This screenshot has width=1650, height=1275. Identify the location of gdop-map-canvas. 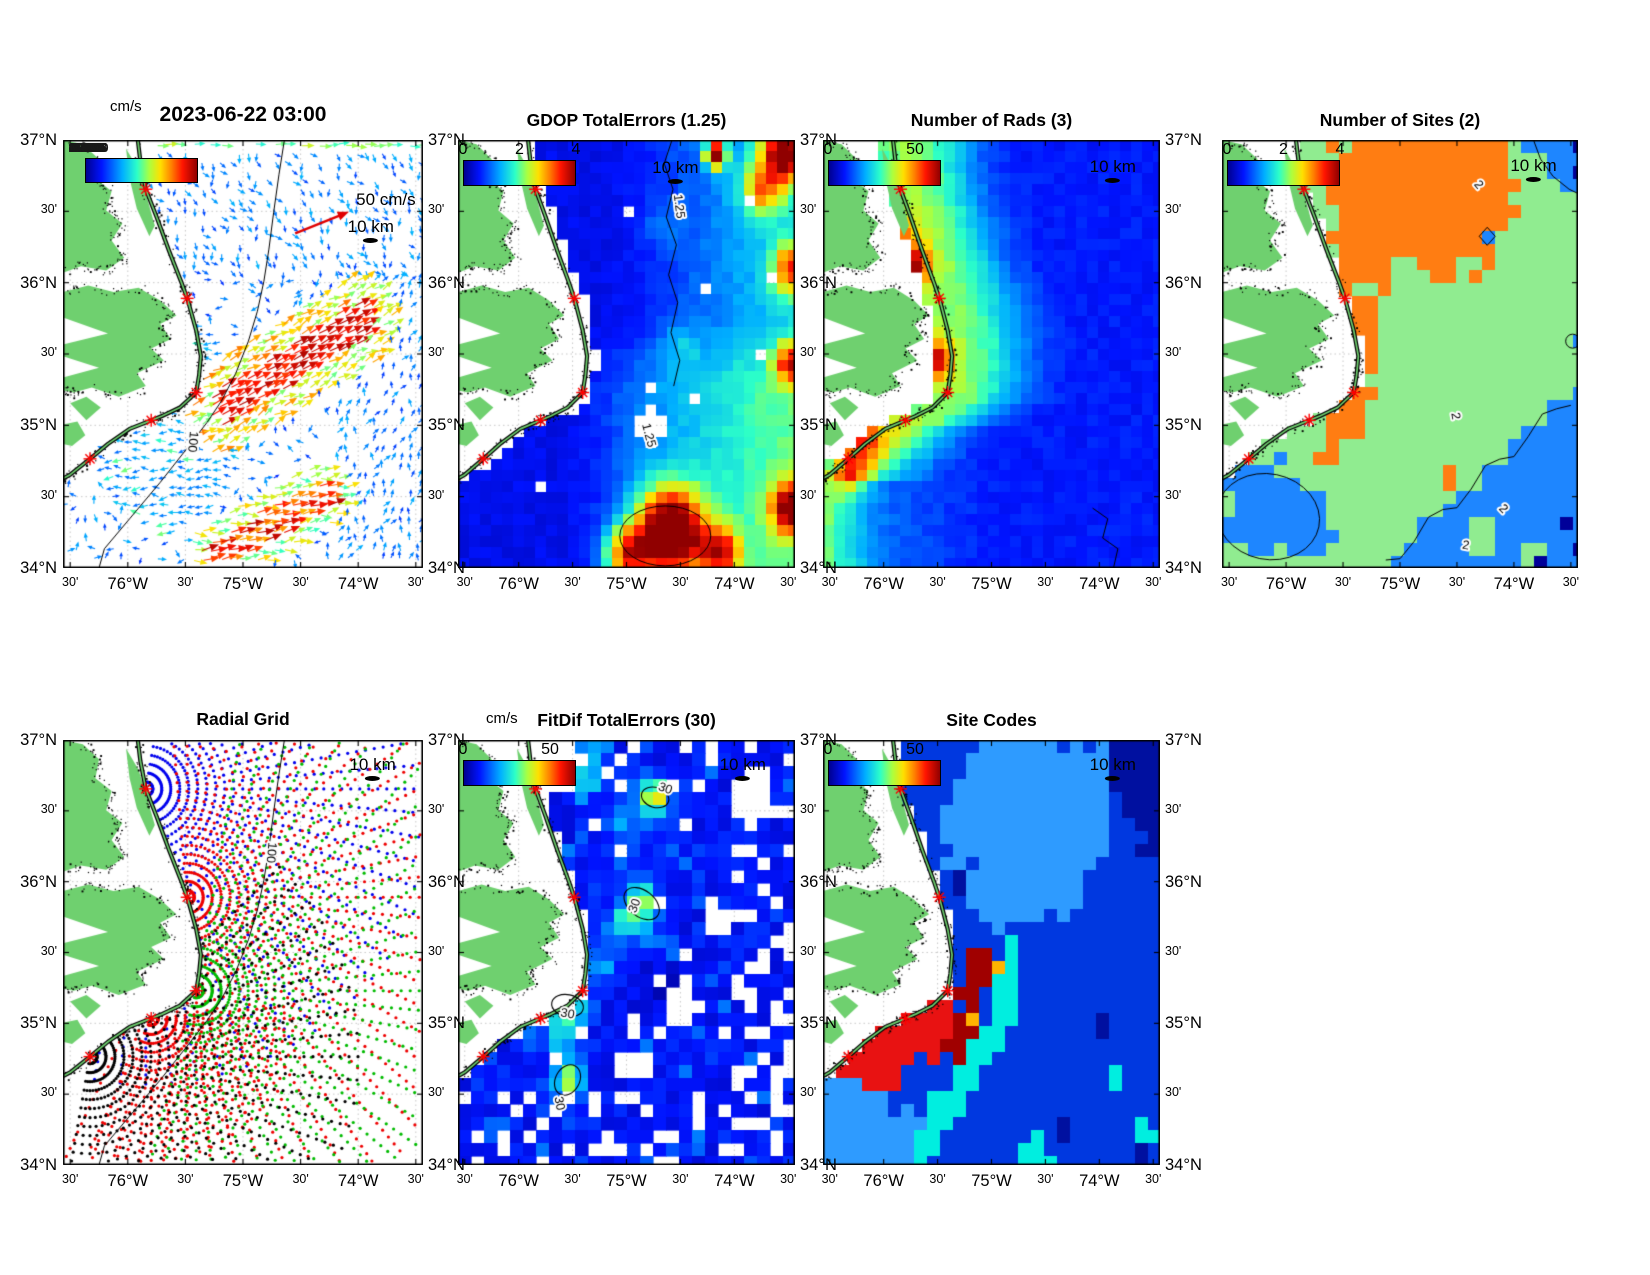
(626, 354).